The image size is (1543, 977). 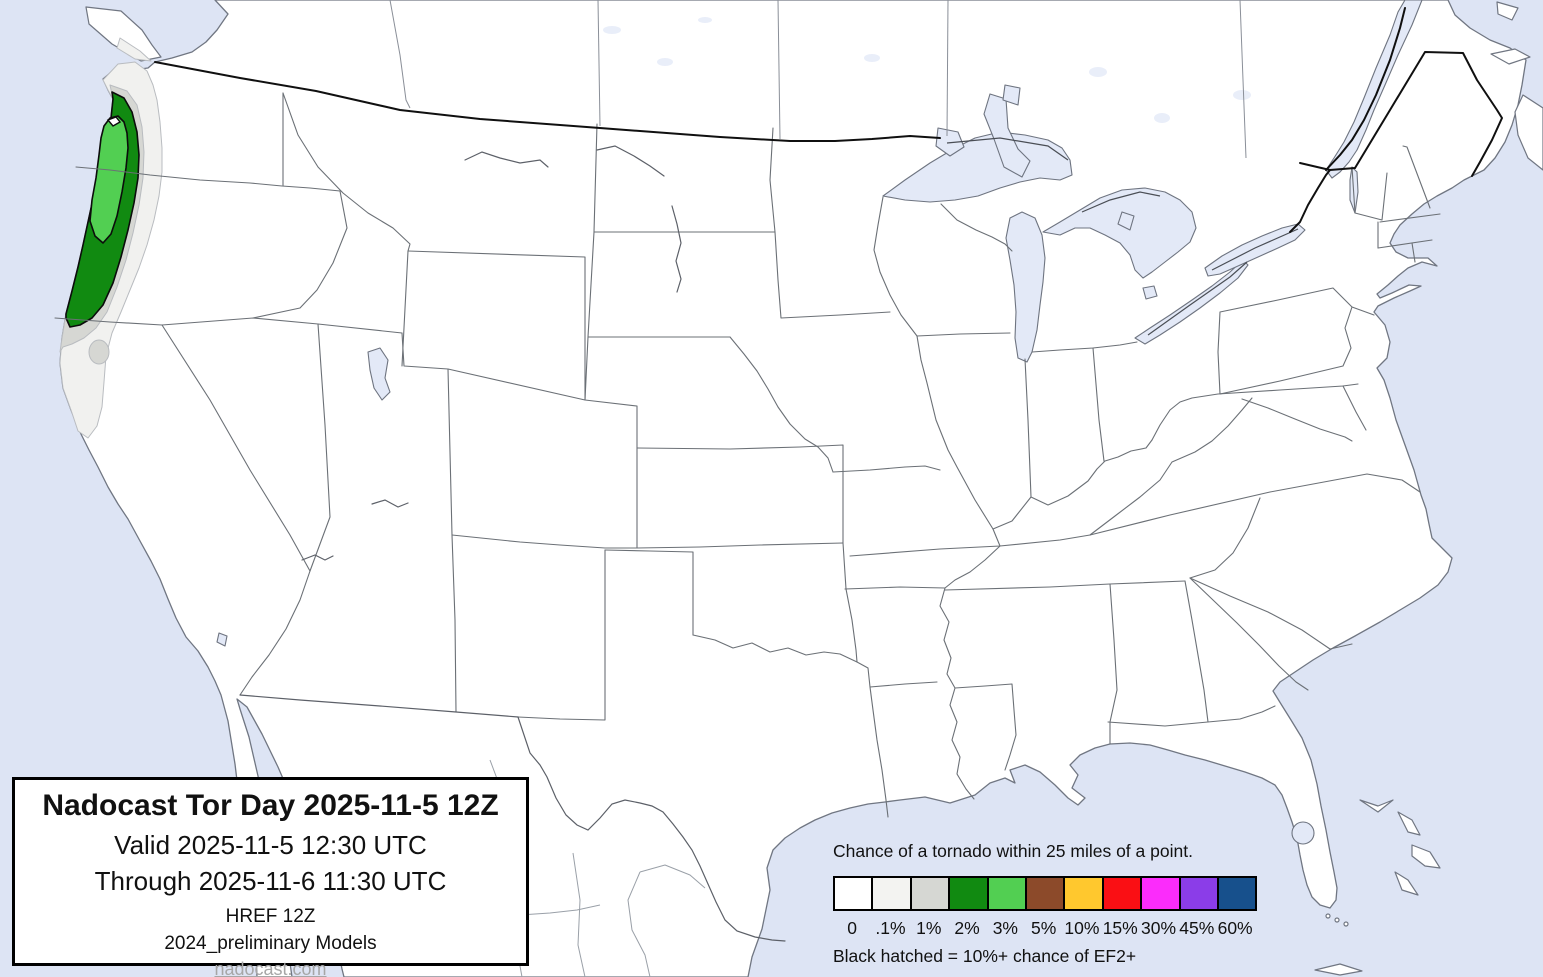 What do you see at coordinates (929, 928) in the screenshot?
I see `legend-label: 1%` at bounding box center [929, 928].